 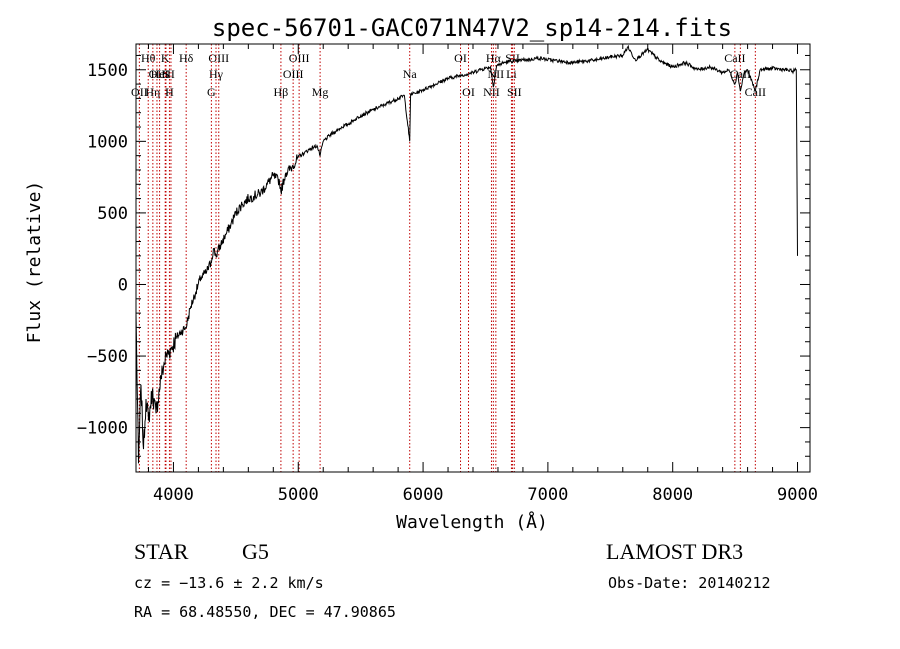 I want to click on survey-name: LAMOST DR3, so click(x=675, y=551).